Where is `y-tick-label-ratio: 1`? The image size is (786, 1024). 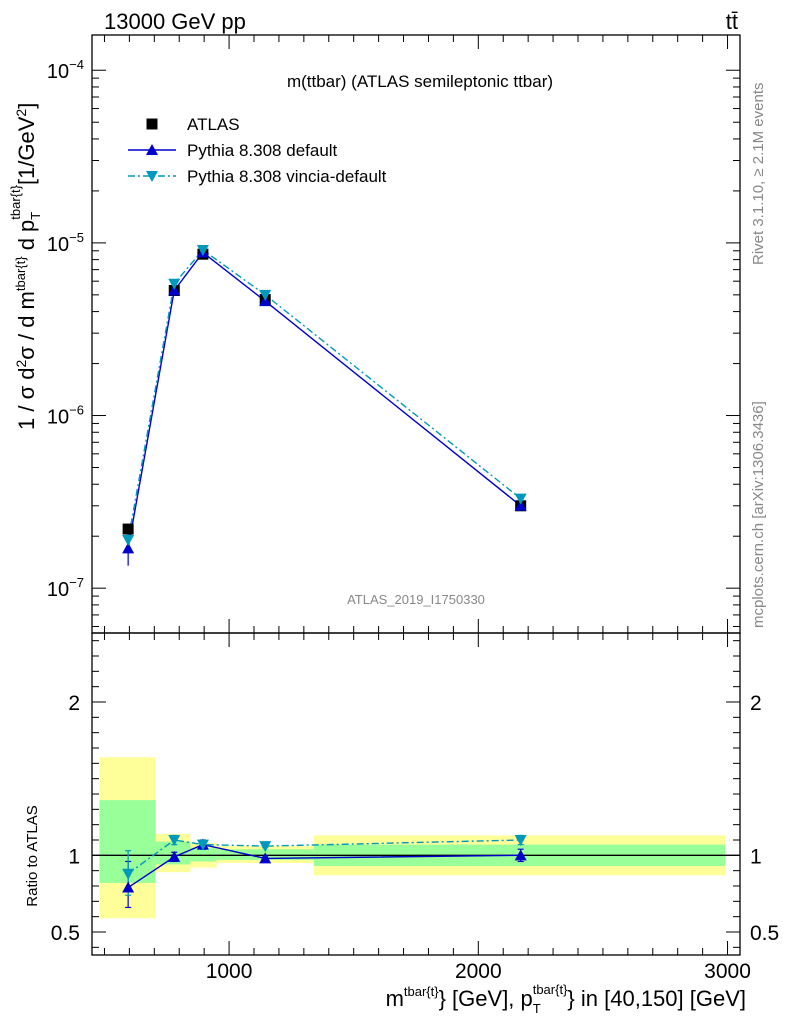 y-tick-label-ratio: 1 is located at coordinates (74, 856).